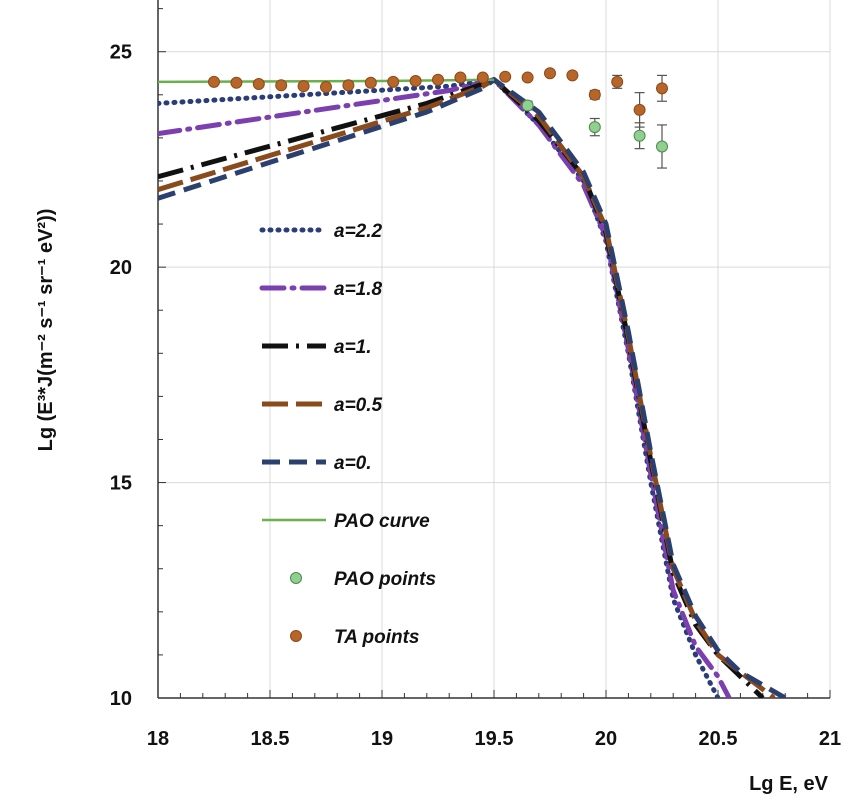 Image resolution: width=851 pixels, height=810 pixels. I want to click on legend-label: TA points, so click(376, 637).